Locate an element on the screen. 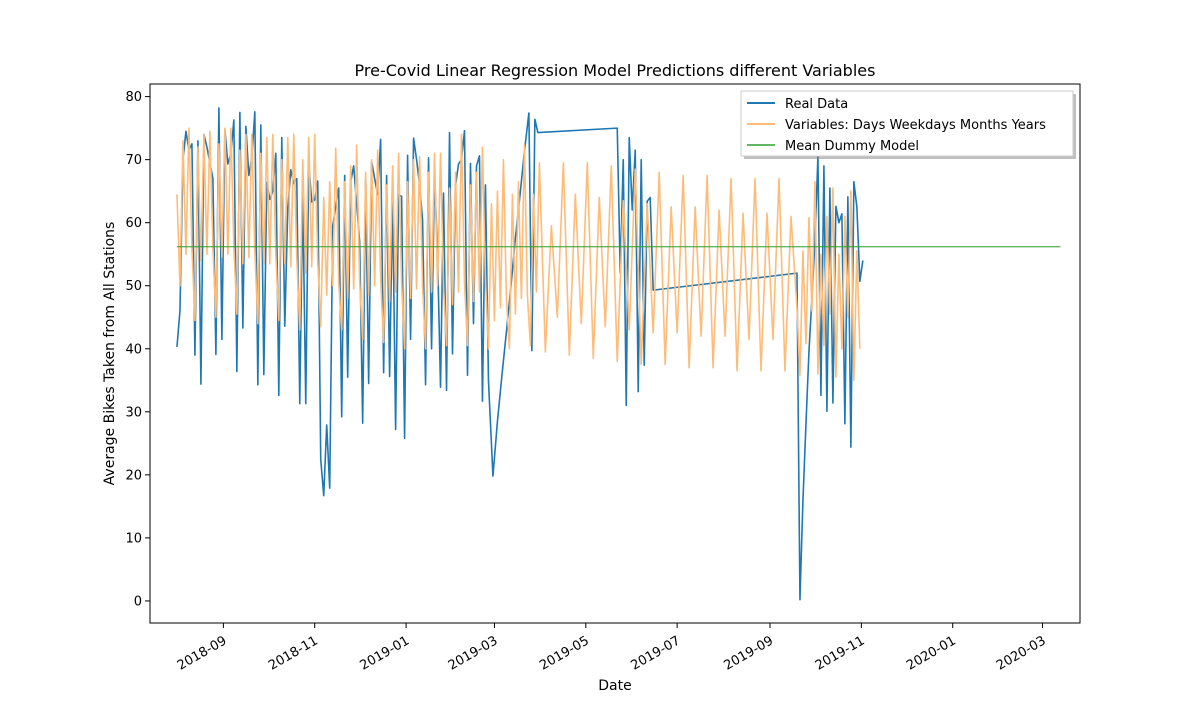 Image resolution: width=1200 pixels, height=704 pixels. legend-label: Real Data is located at coordinates (816, 104).